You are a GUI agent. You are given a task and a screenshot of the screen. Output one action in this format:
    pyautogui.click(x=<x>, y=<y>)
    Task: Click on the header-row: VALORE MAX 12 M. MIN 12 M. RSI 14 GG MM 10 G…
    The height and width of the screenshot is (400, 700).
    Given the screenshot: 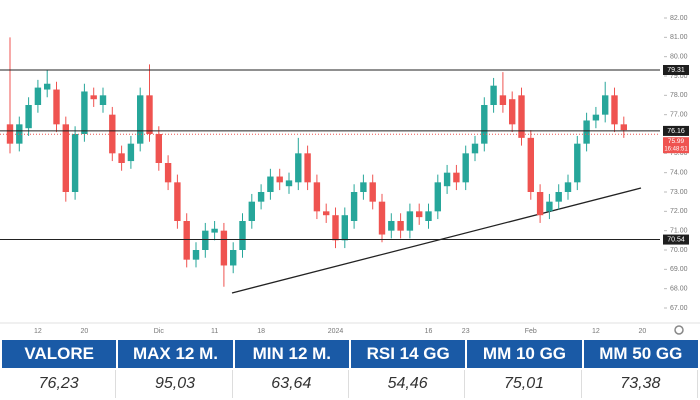 What is the action you would take?
    pyautogui.click(x=350, y=354)
    